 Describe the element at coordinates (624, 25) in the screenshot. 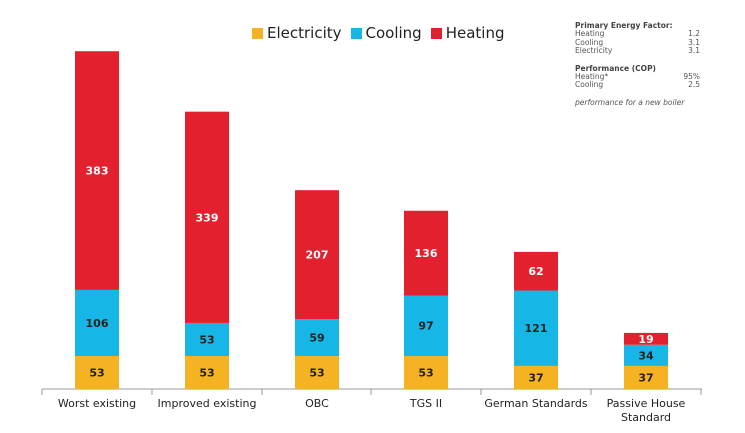

I see `pef-title: Primary Energy Factor:` at that location.